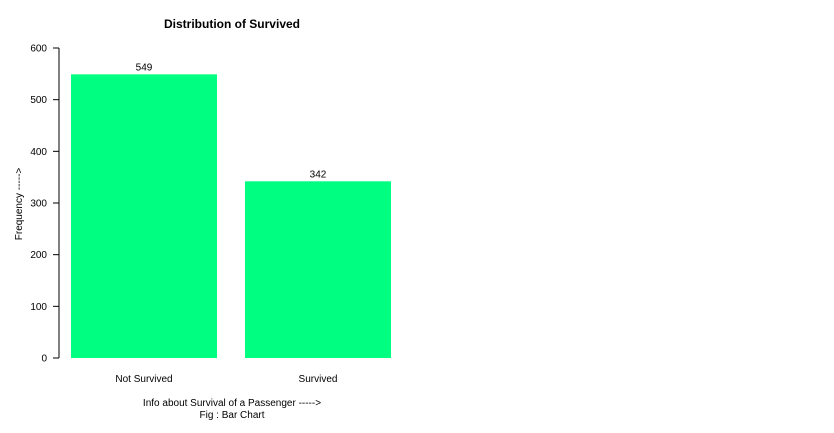  What do you see at coordinates (38, 255) in the screenshot?
I see `y-tick-label: 200` at bounding box center [38, 255].